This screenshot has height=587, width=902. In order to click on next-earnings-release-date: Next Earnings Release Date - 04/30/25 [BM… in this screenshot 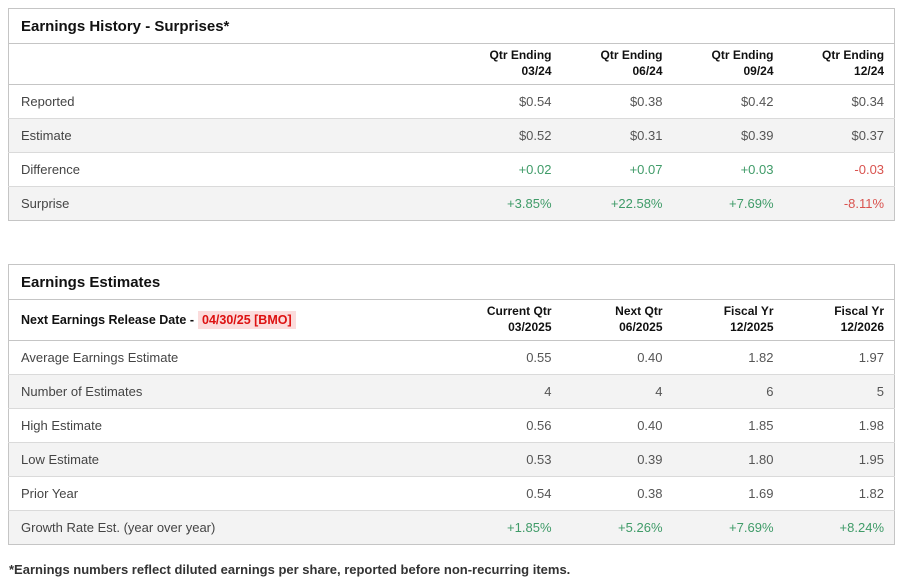, I will do `click(229, 320)`.